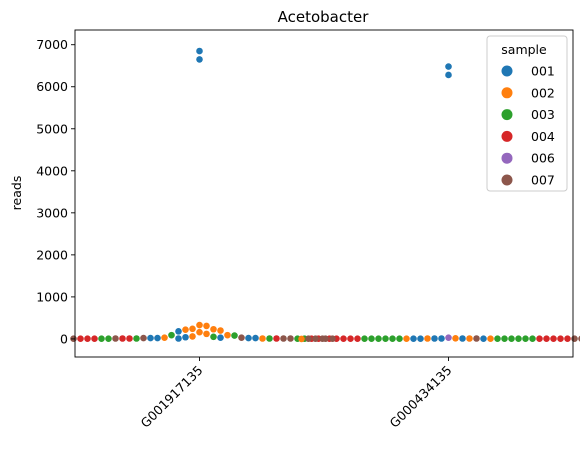 The width and height of the screenshot is (580, 450). Describe the element at coordinates (52, 128) in the screenshot. I see `y-tick-label: 5000` at that location.